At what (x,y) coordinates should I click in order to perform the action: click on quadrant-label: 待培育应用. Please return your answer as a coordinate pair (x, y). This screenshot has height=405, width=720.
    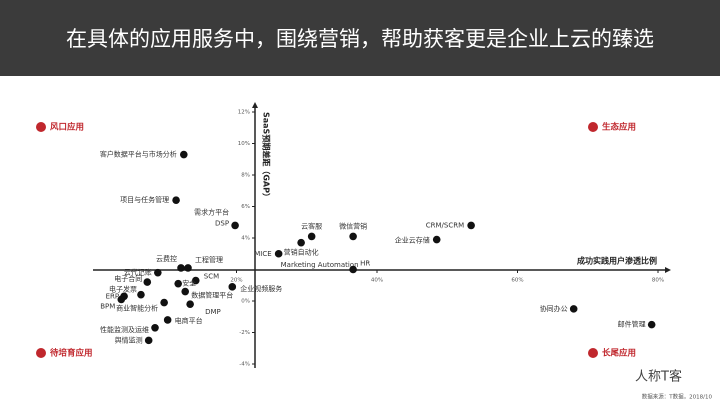
    Looking at the image, I should click on (71, 353).